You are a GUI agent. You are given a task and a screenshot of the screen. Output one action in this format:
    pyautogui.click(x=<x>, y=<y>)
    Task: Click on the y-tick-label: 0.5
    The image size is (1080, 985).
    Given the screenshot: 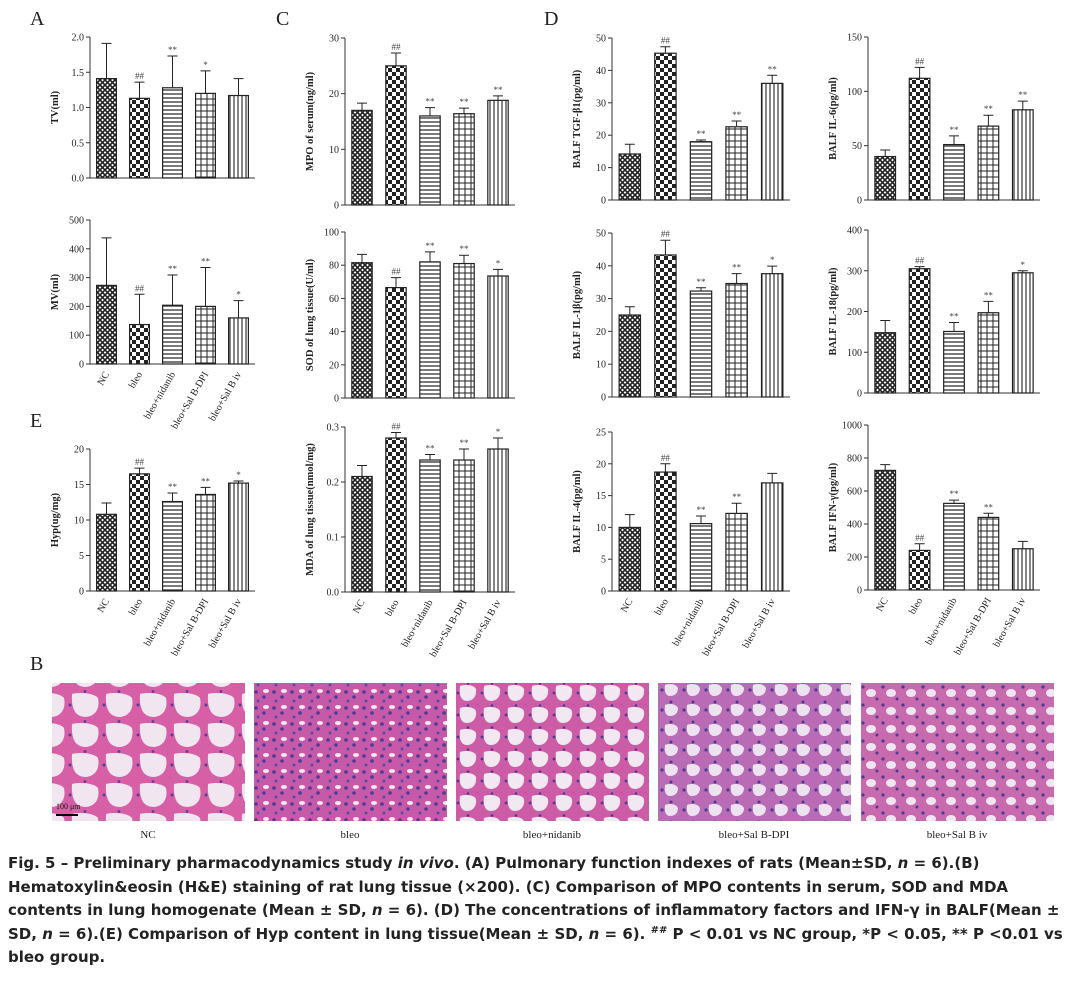 What is the action you would take?
    pyautogui.click(x=78, y=143)
    